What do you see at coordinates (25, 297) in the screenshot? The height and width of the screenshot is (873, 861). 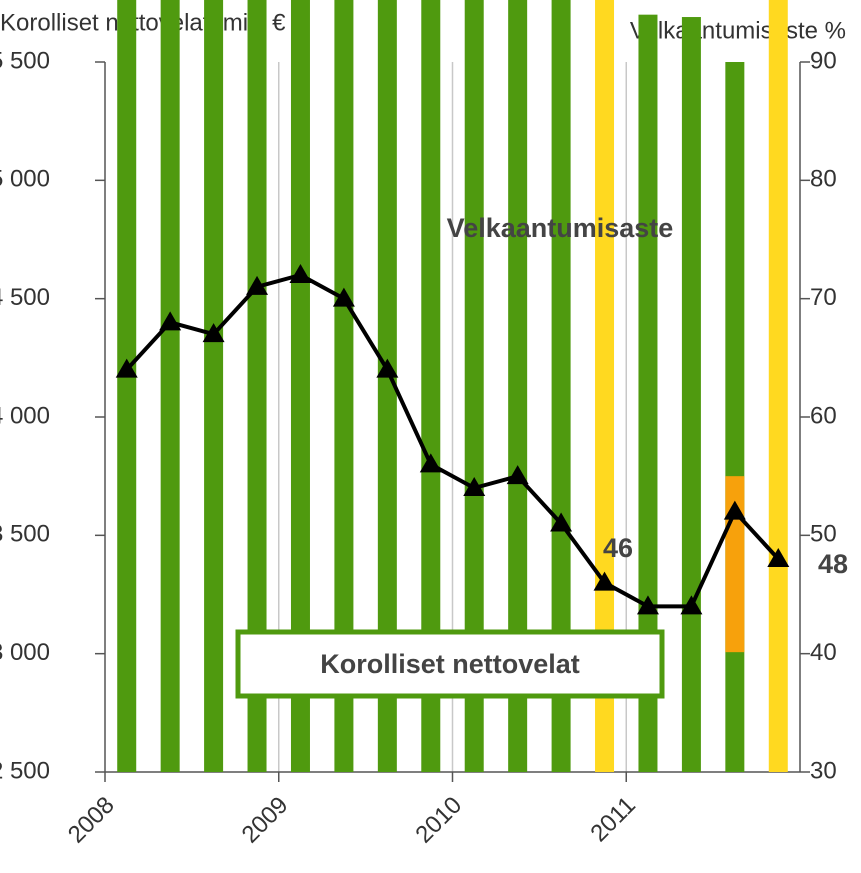 I see `y-tick-label: 4 500` at bounding box center [25, 297].